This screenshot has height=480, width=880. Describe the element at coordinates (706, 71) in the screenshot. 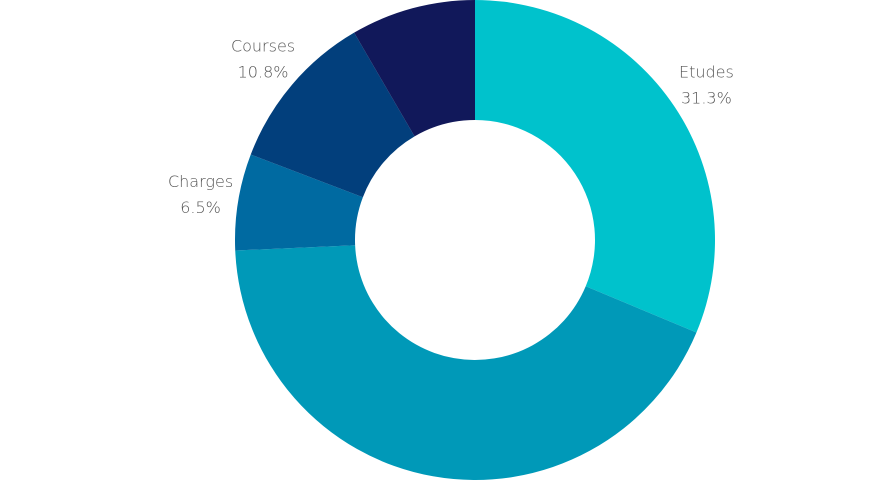

I see `slice-label: Etudes` at that location.